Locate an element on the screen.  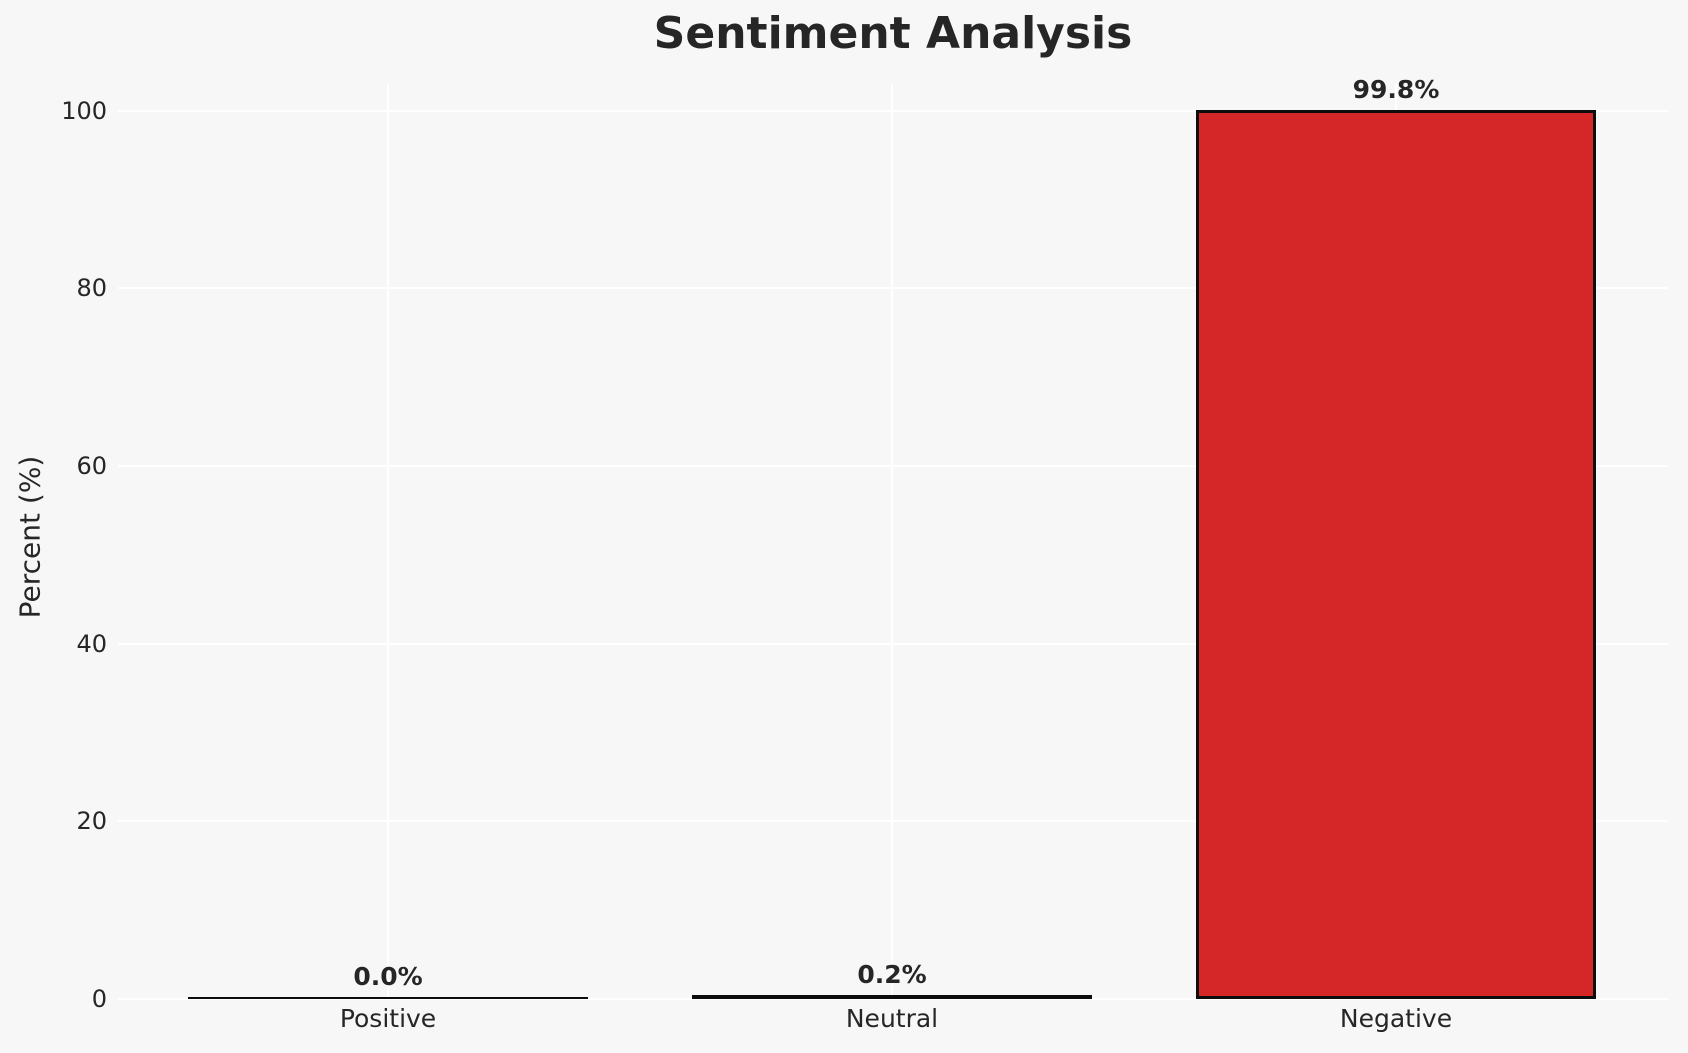
bar-value-label: 99.8% is located at coordinates (1396, 90).